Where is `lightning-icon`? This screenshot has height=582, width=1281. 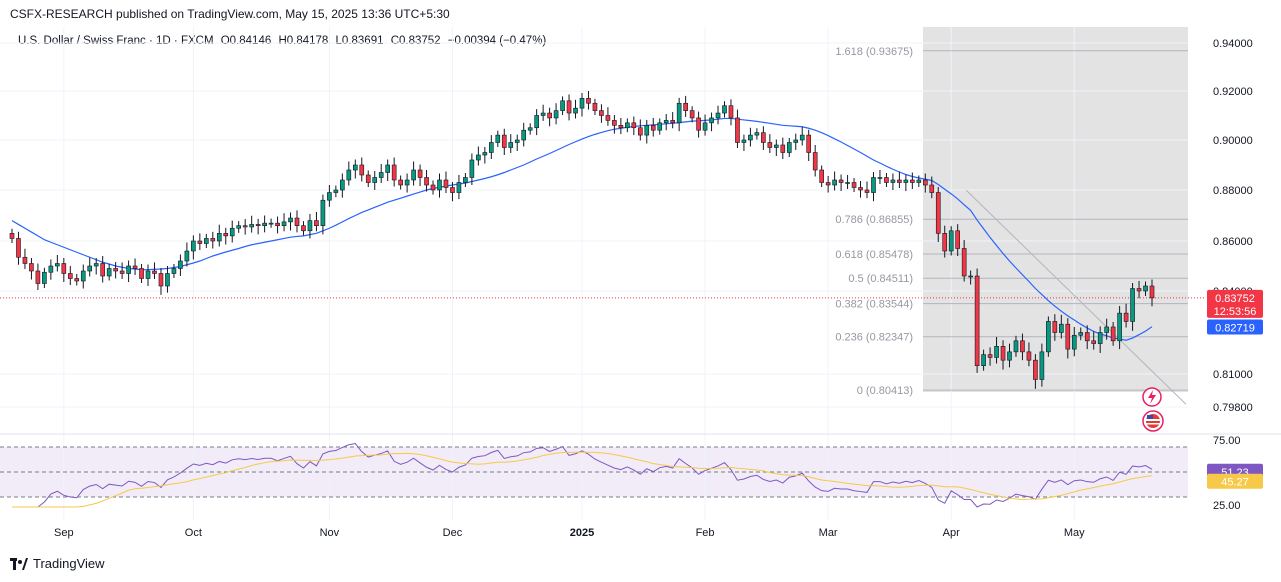 lightning-icon is located at coordinates (1152, 397).